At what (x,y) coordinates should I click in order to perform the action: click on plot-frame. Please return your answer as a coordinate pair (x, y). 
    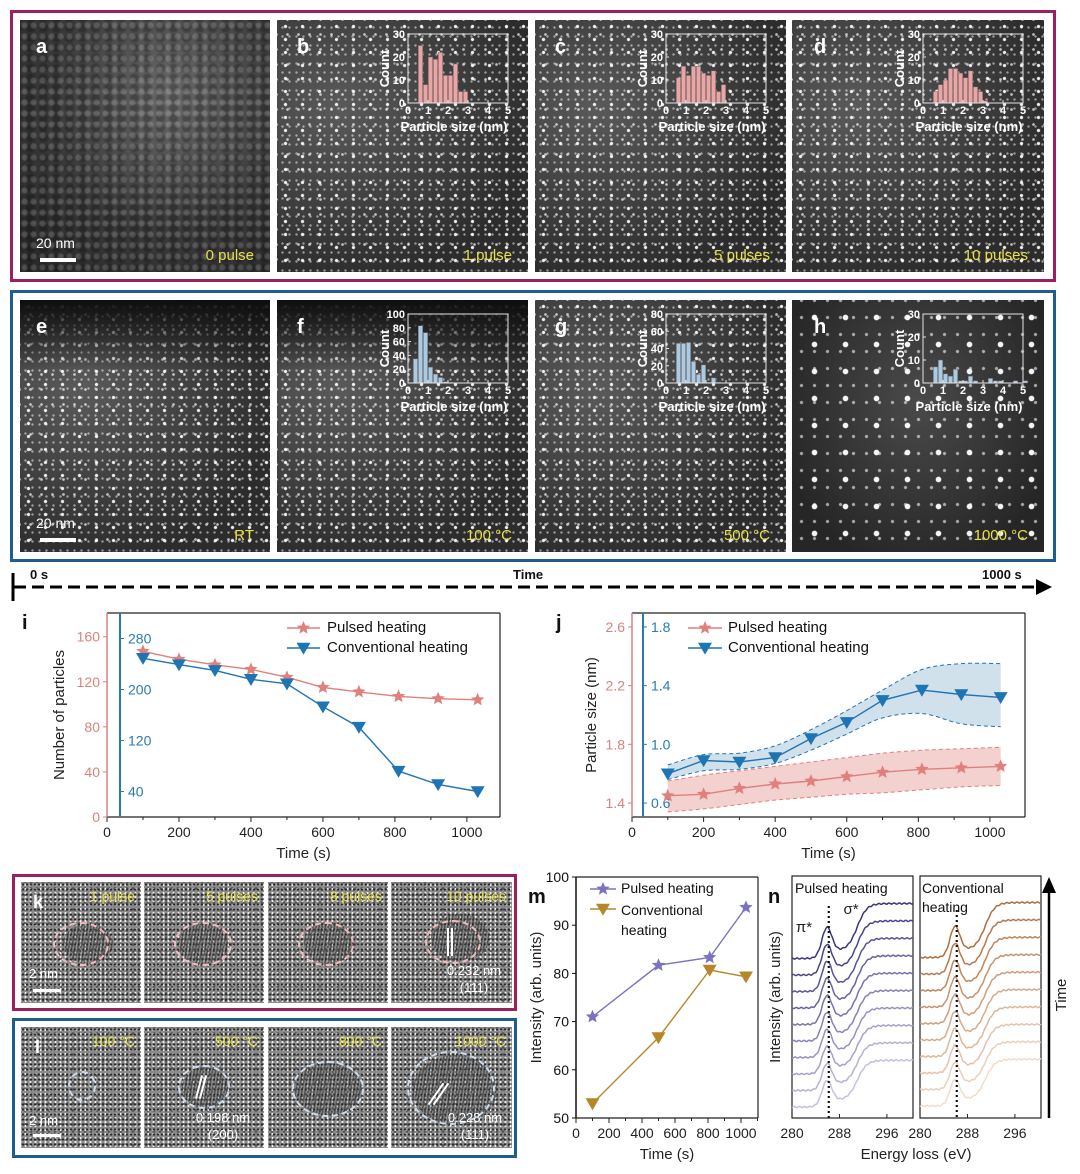
    Looking at the image, I should click on (852, 997).